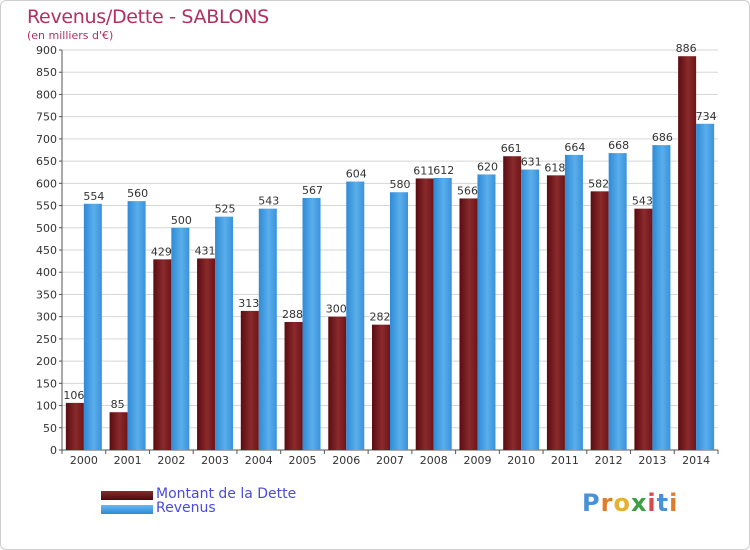 This screenshot has height=550, width=750. I want to click on y-tick-label: 50, so click(50, 428).